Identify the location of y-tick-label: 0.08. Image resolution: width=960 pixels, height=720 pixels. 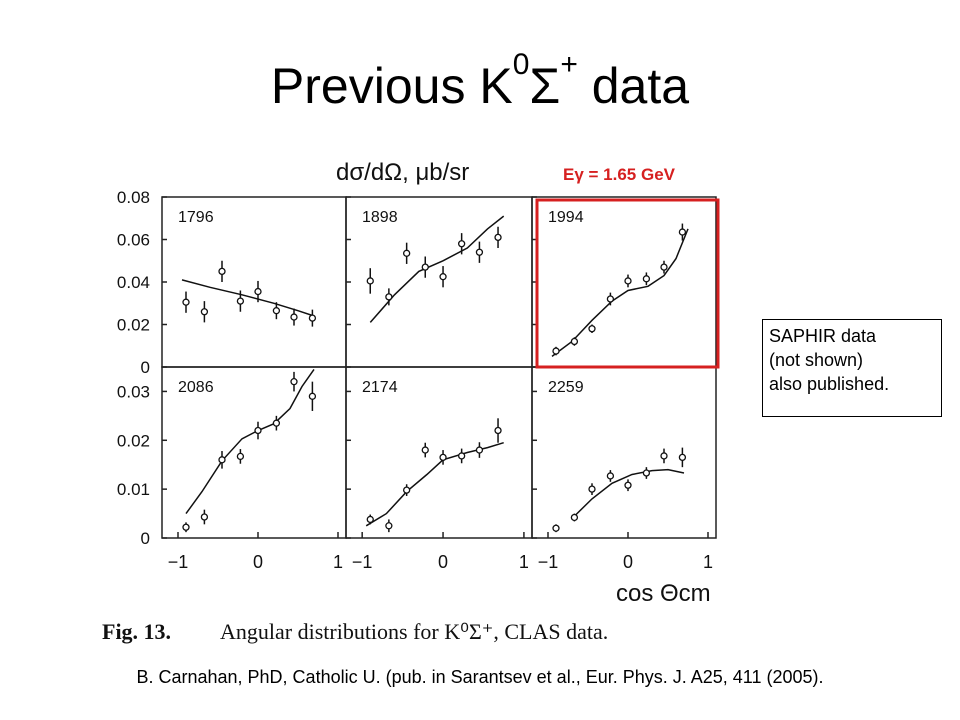
(133, 197).